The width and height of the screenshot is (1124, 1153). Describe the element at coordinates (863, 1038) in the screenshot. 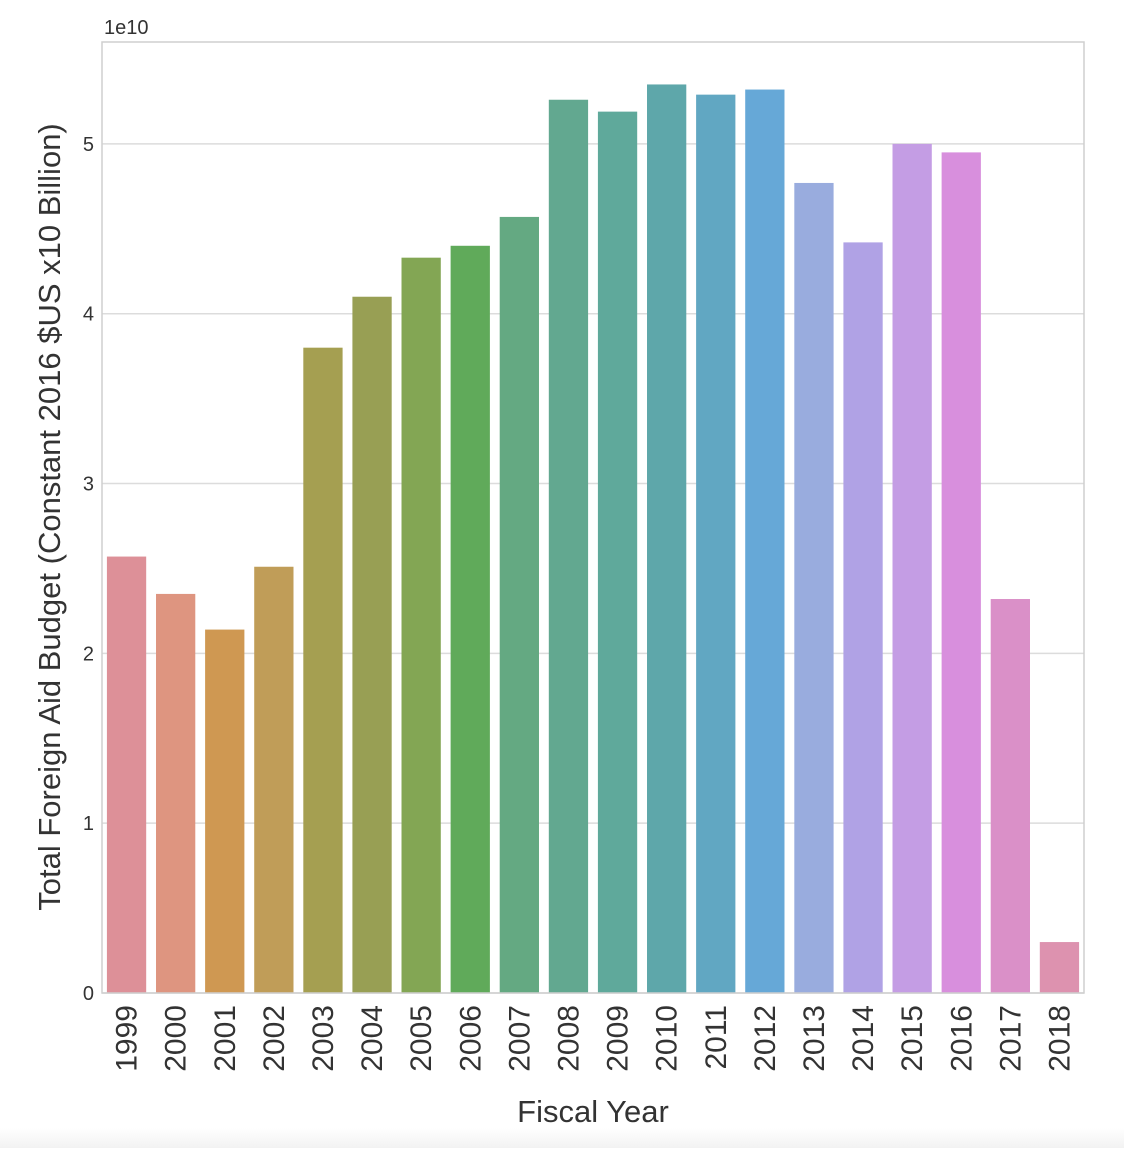

I see `x-tick-label: 2014` at that location.